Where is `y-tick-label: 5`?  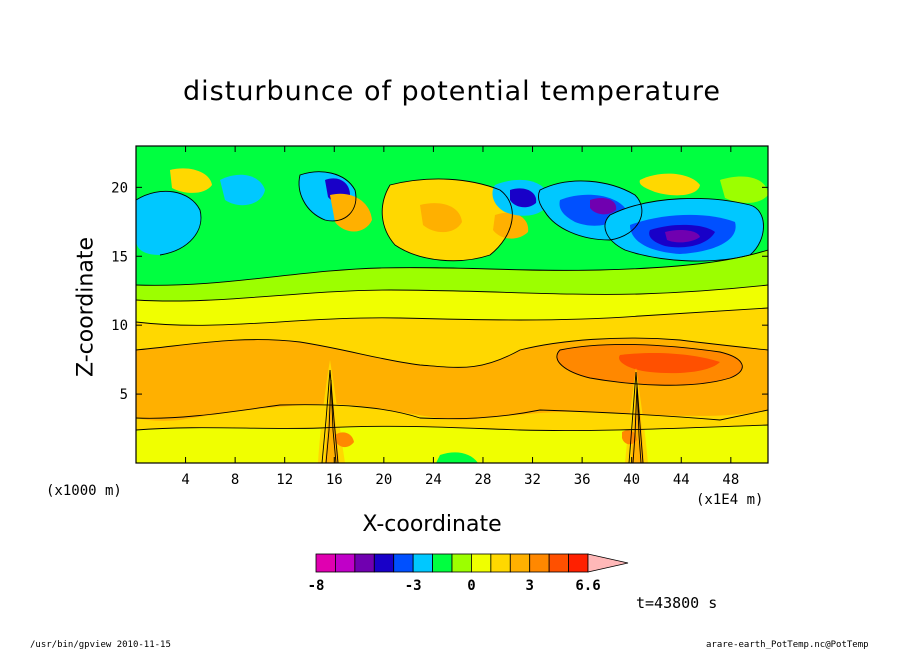
y-tick-label: 5 is located at coordinates (124, 395).